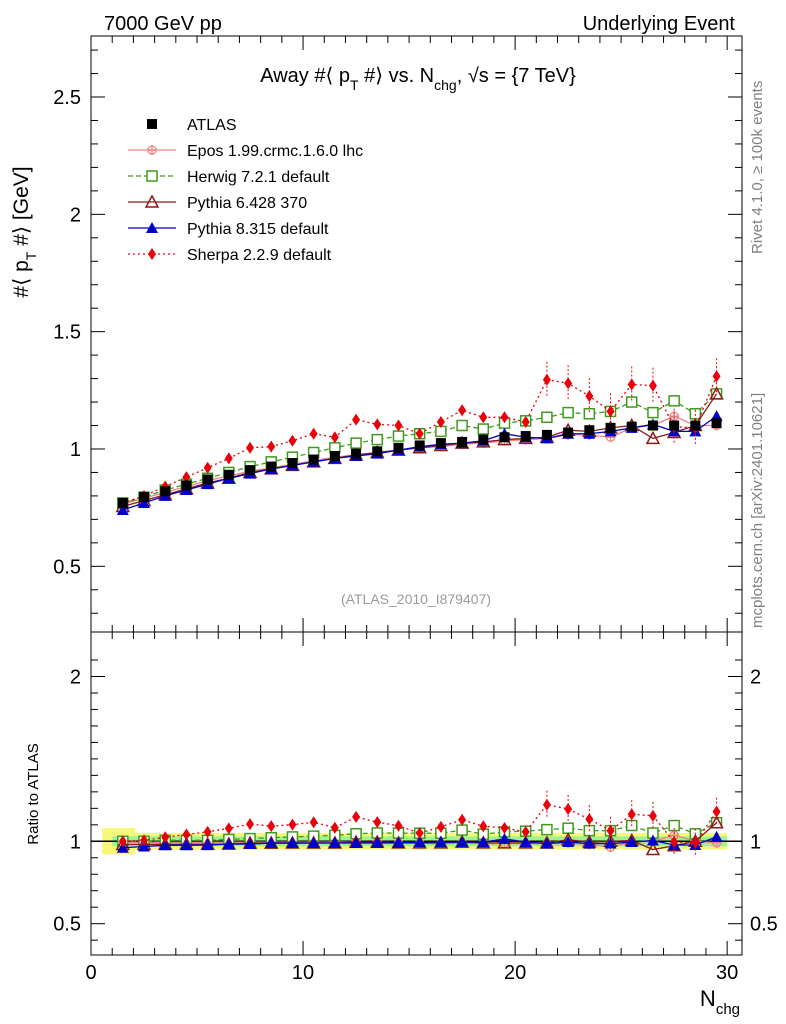 This screenshot has height=1024, width=786. I want to click on legend-entry: Pythia 6.428 370, so click(217, 203).